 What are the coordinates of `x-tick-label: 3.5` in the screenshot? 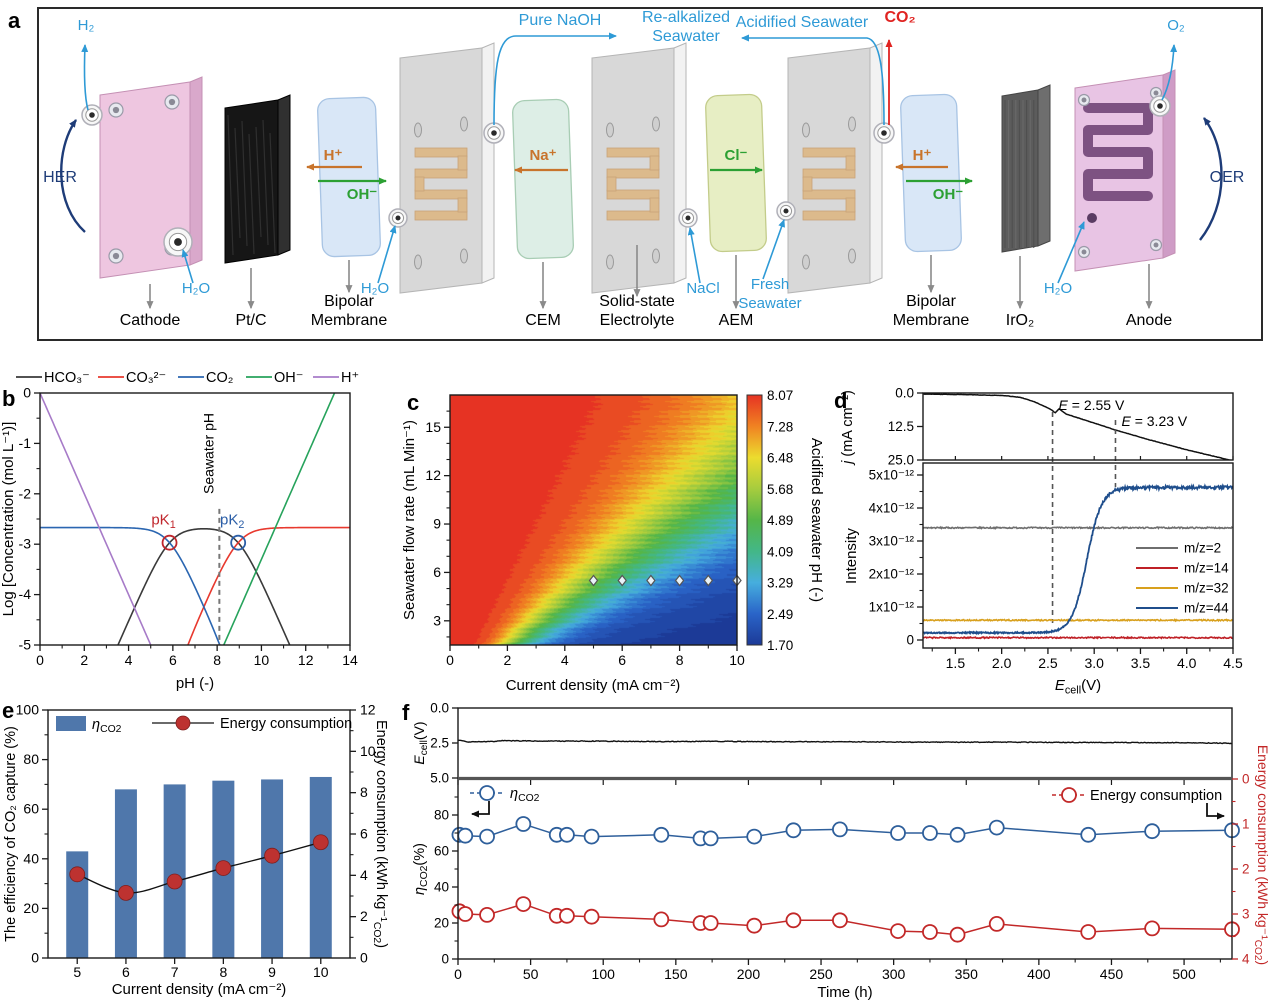 It's located at (1141, 663).